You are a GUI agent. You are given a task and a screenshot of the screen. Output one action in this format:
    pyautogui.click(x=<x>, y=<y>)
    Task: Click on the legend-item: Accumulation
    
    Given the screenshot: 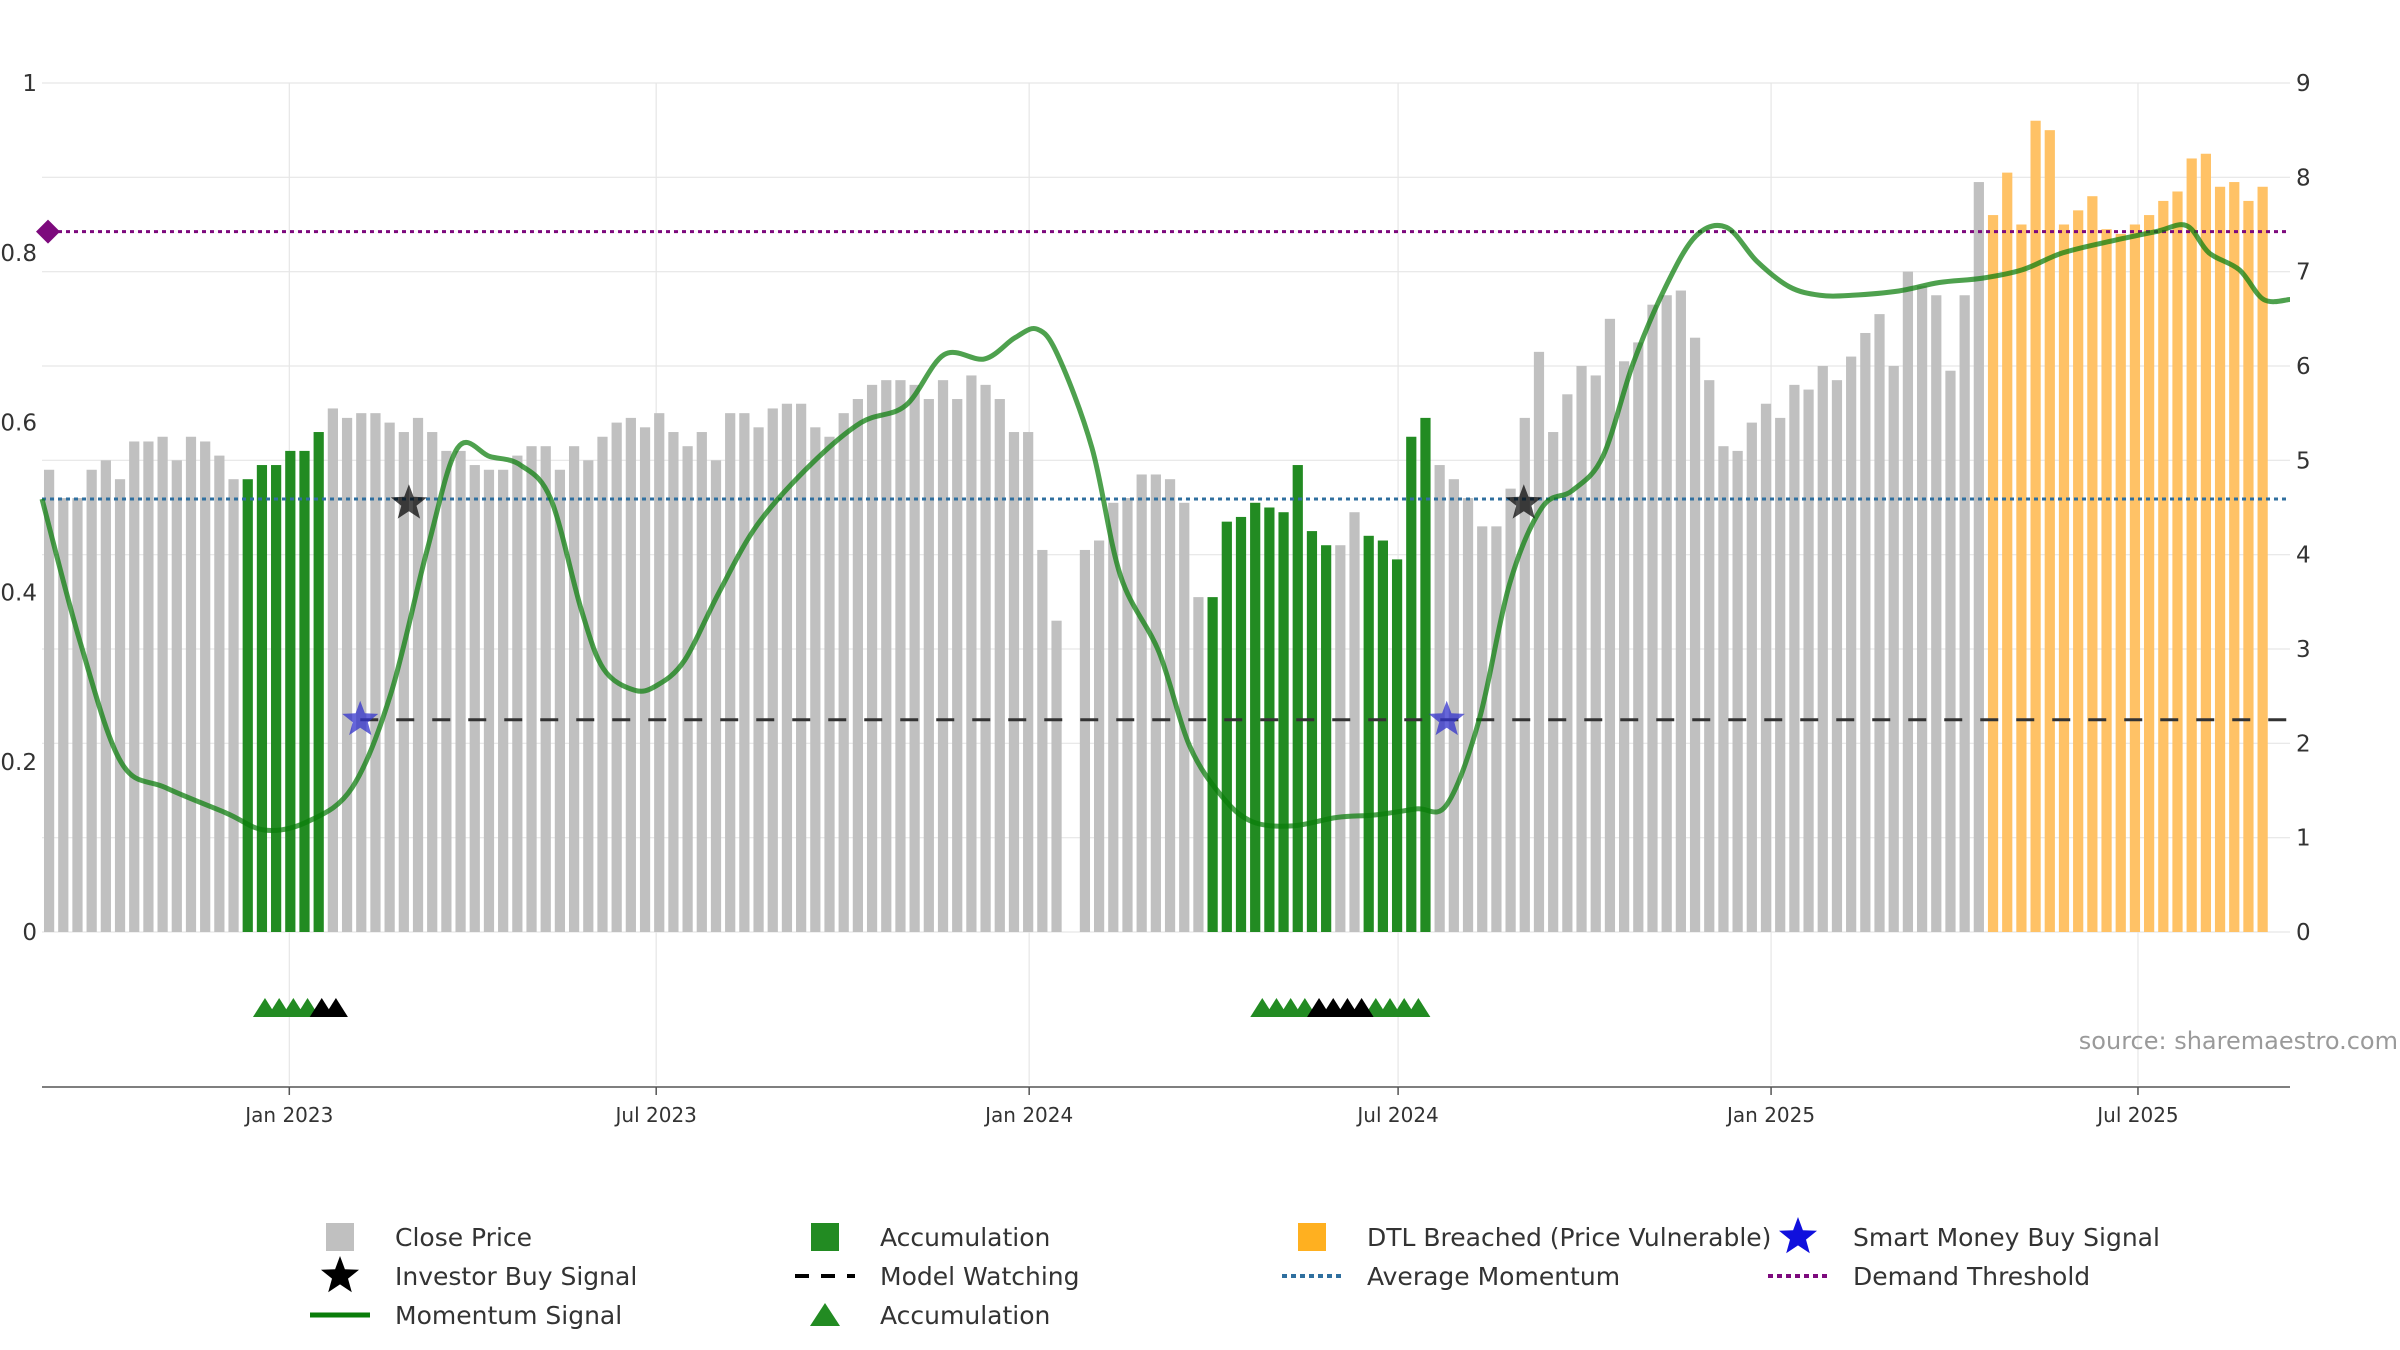 What is the action you would take?
    pyautogui.click(x=930, y=1315)
    